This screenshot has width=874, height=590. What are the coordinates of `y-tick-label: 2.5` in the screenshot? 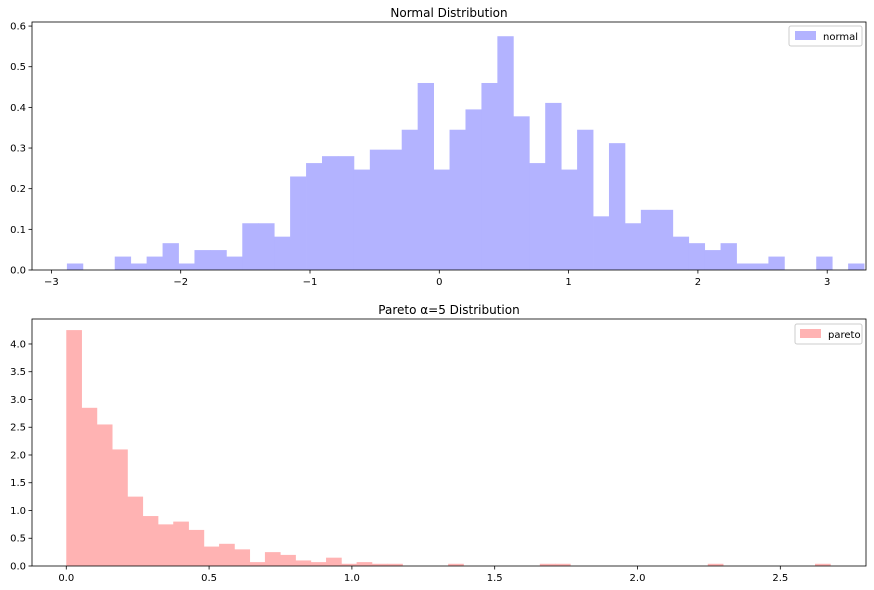 It's located at (18, 428).